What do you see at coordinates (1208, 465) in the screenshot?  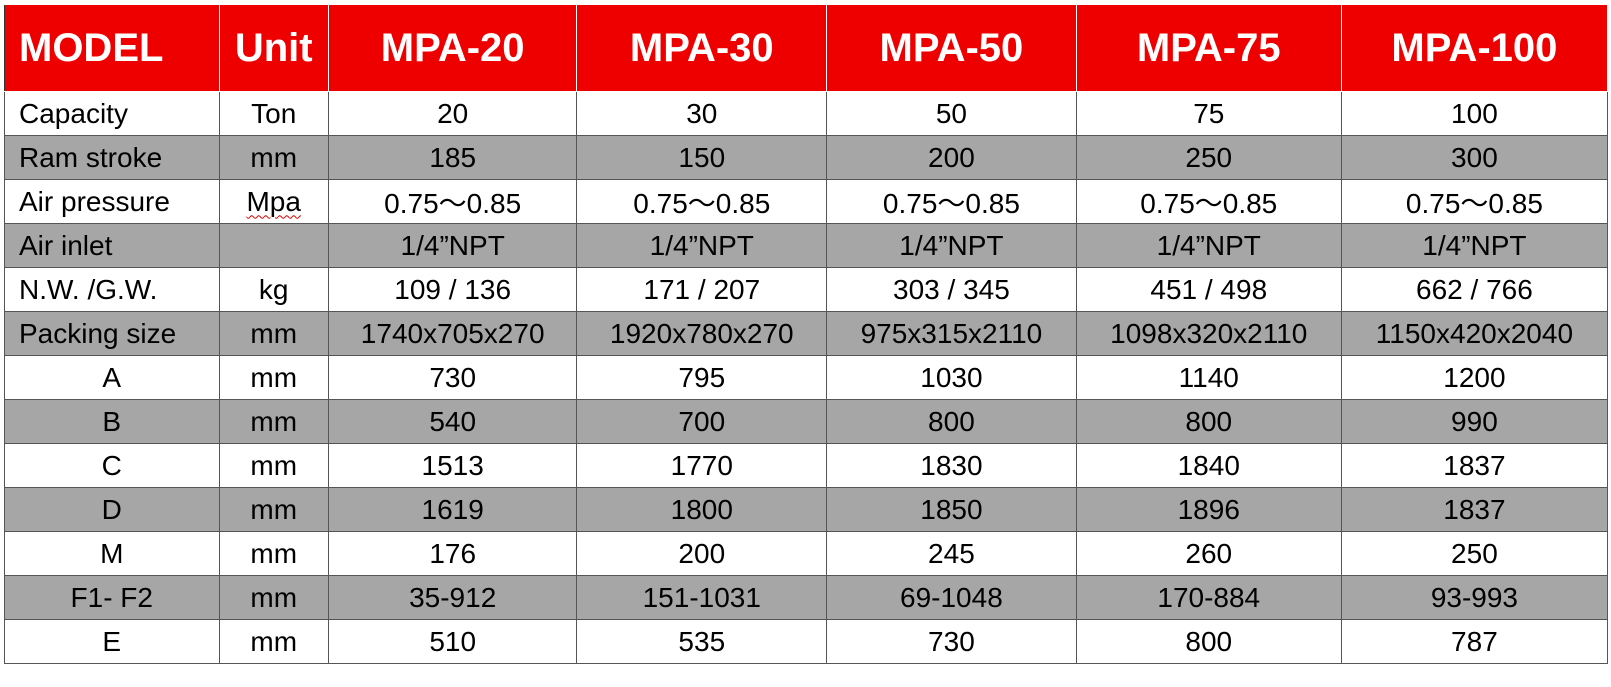 I see `row-value: 1840` at bounding box center [1208, 465].